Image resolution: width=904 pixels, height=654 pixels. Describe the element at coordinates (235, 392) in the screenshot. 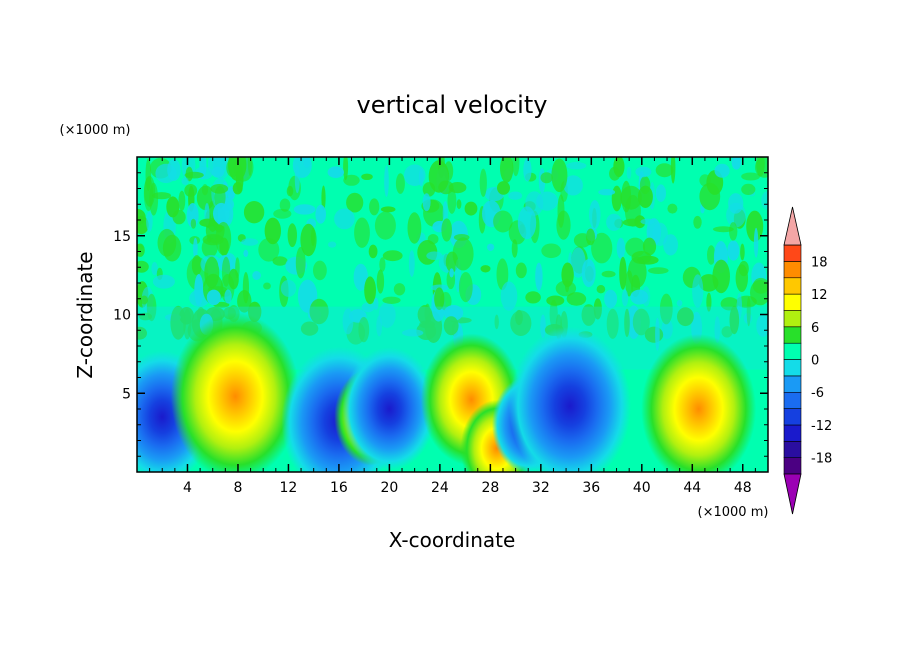

I see `updraft-core` at that location.